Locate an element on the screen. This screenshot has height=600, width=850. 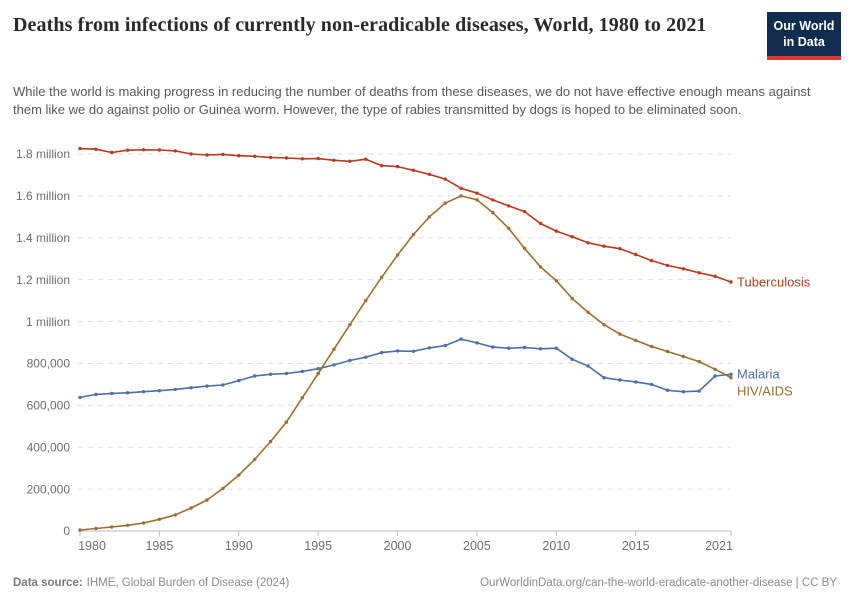
data-source-text: IHME, Global Burden of Disease (2024) is located at coordinates (188, 583).